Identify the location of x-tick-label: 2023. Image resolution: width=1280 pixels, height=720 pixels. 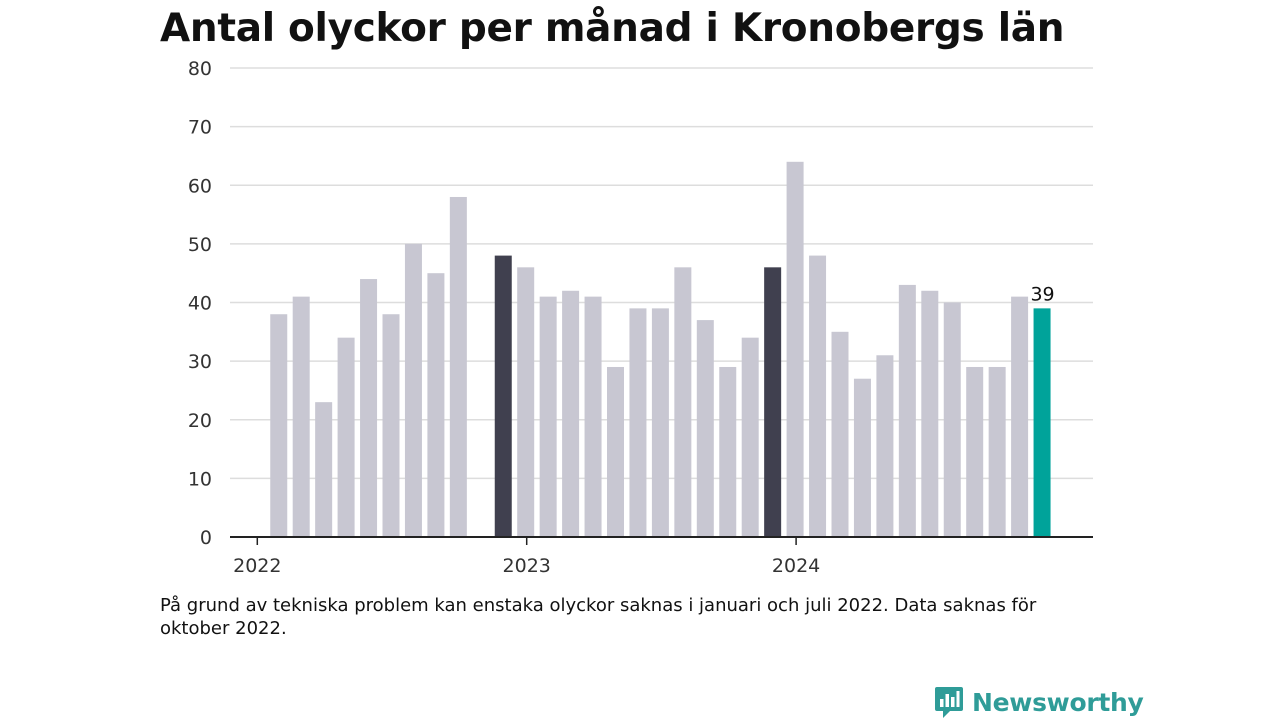
(527, 566).